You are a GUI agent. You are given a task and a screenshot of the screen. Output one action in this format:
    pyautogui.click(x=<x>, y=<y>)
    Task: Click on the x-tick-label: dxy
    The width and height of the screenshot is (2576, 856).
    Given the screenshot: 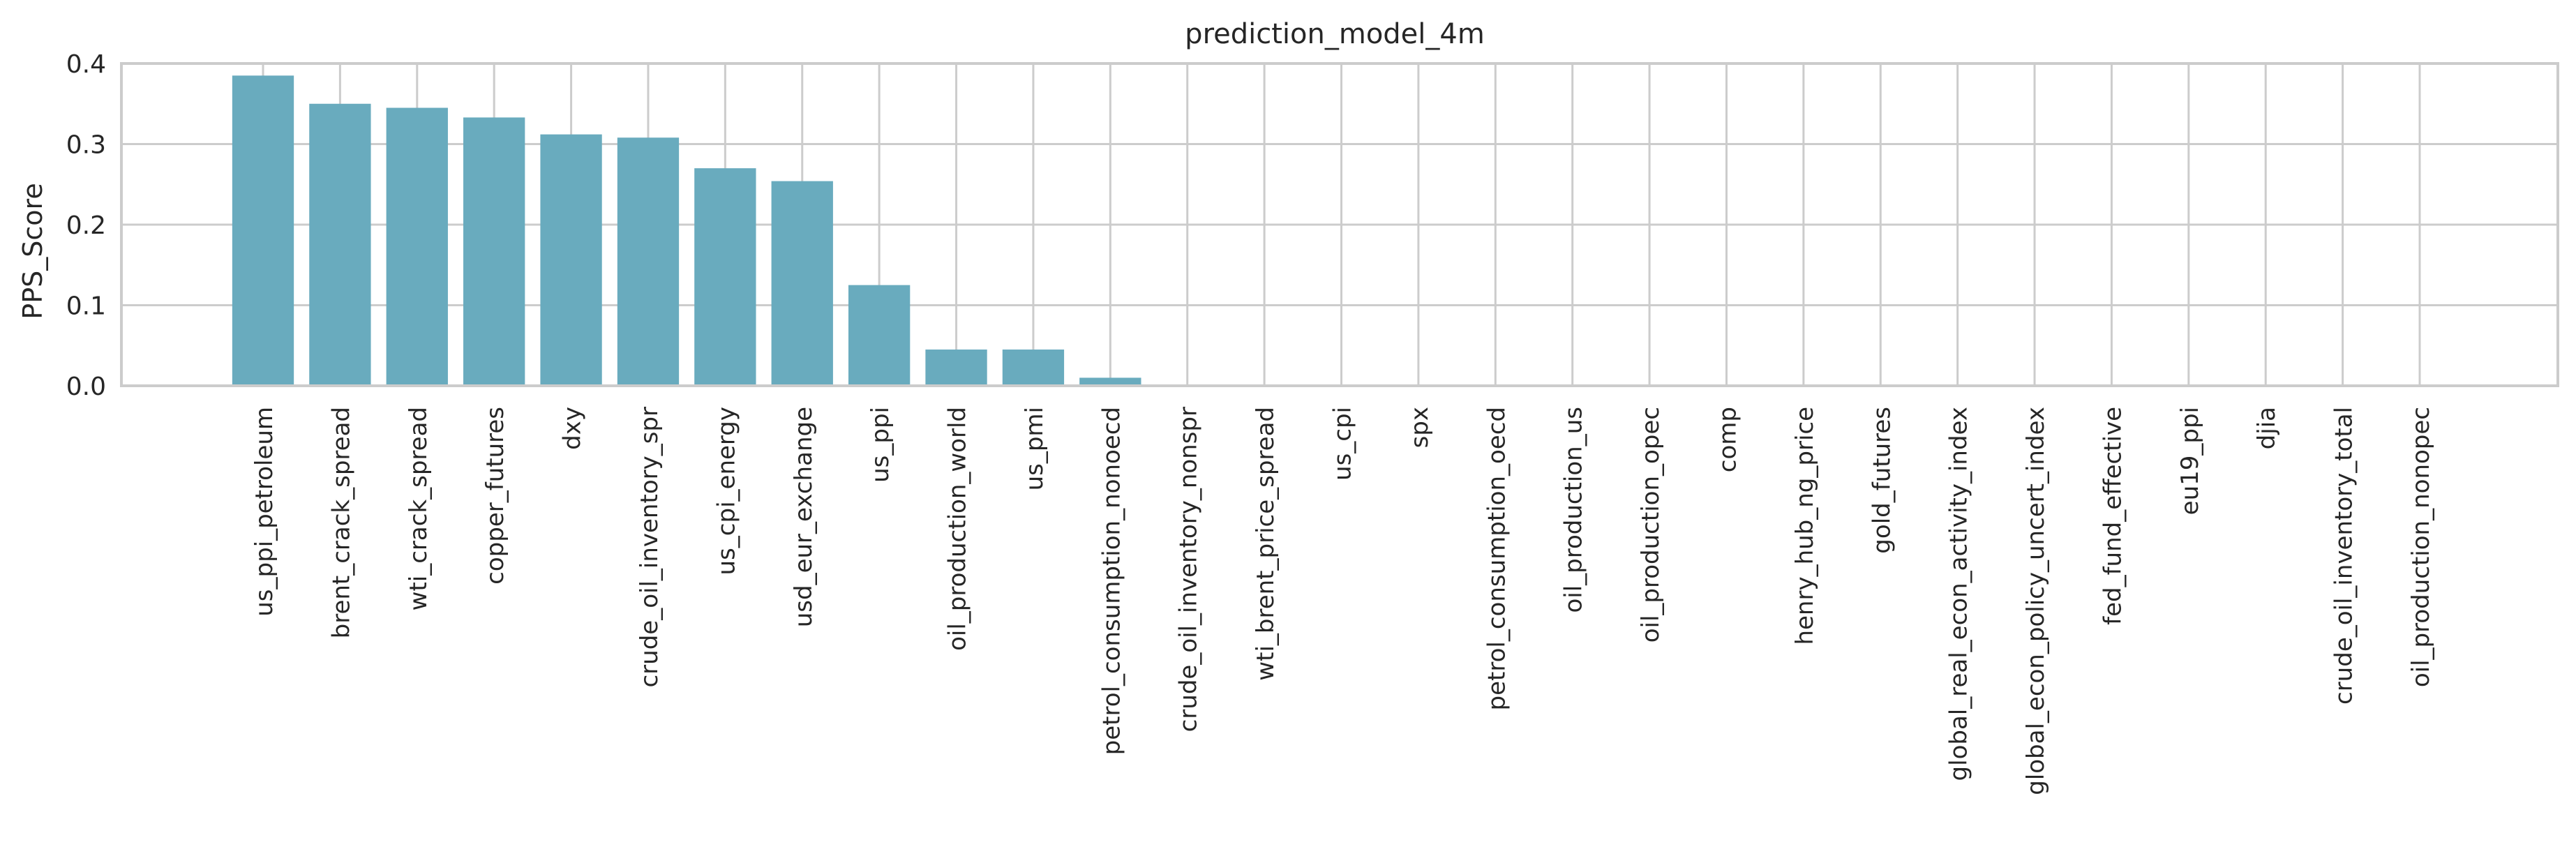 What is the action you would take?
    pyautogui.click(x=573, y=428)
    